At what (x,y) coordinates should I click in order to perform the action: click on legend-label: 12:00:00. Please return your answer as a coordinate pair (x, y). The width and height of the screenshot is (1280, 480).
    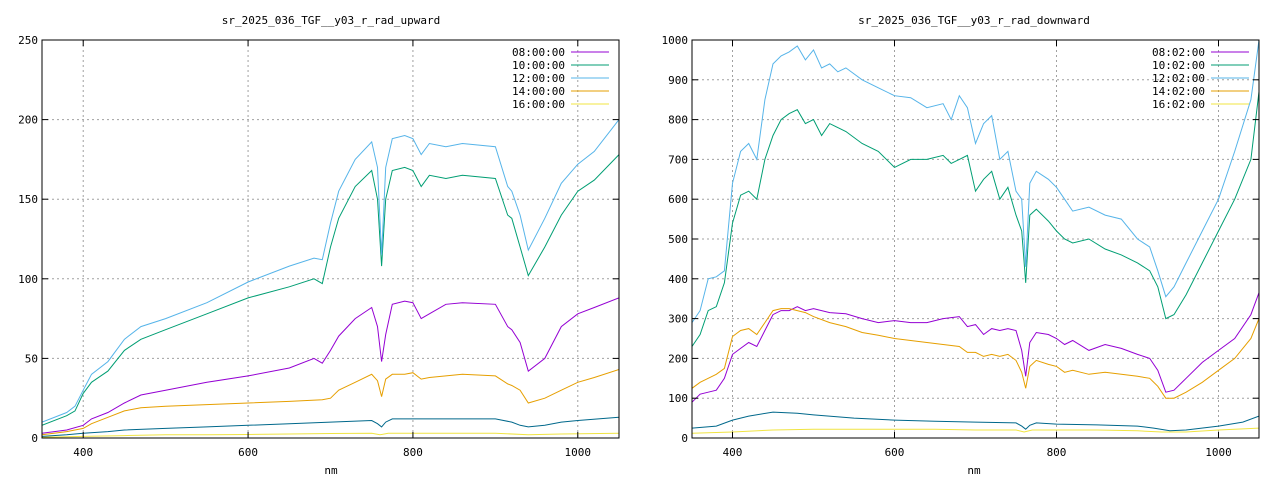
    Looking at the image, I should click on (538, 78).